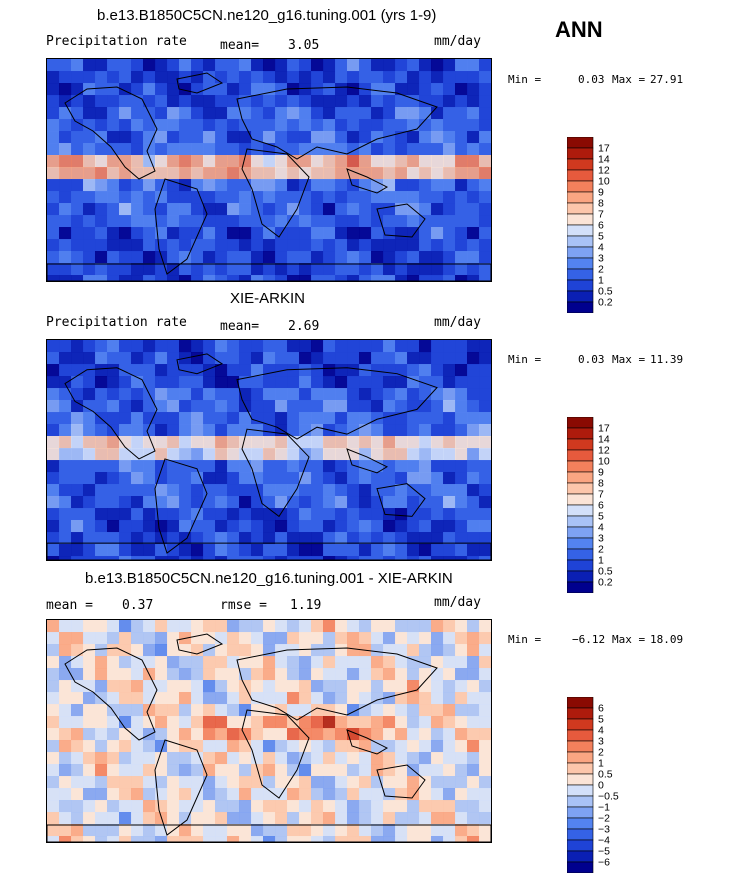 This screenshot has width=733, height=891. I want to click on panel2-min-value: 0.03, so click(591, 359).